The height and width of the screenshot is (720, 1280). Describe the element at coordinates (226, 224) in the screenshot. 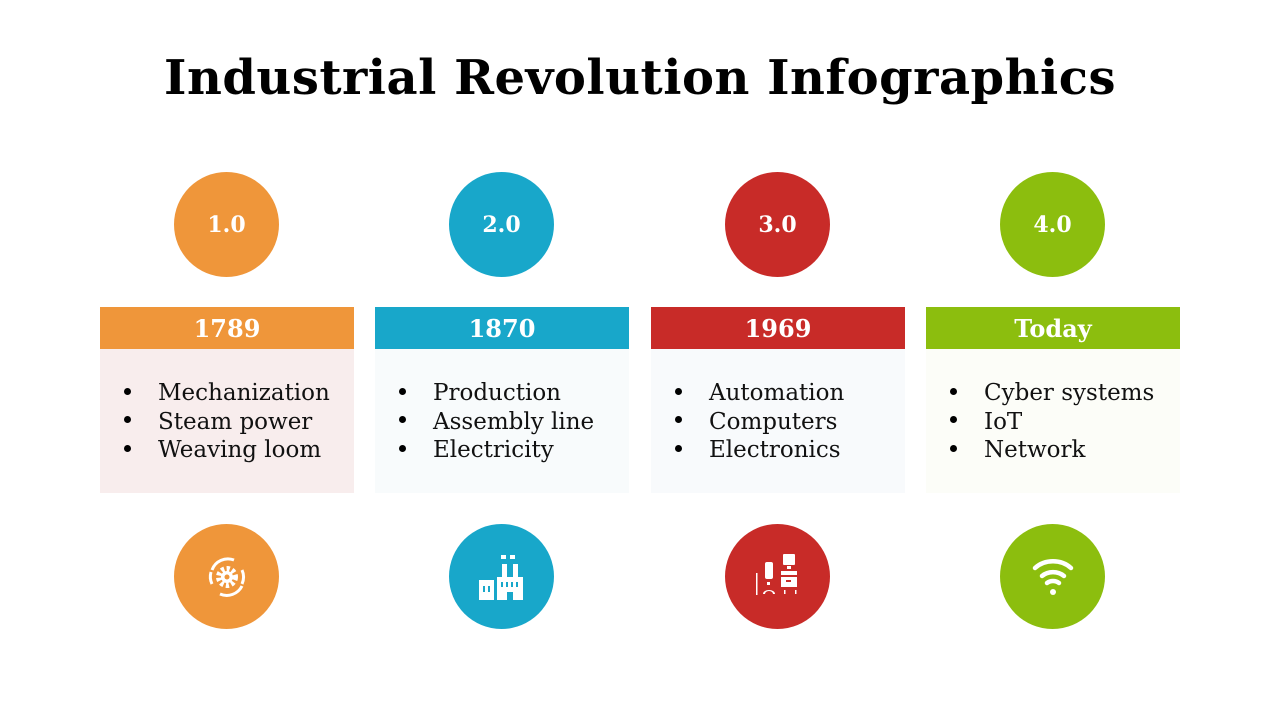

I see `version-badge: 1.0` at that location.